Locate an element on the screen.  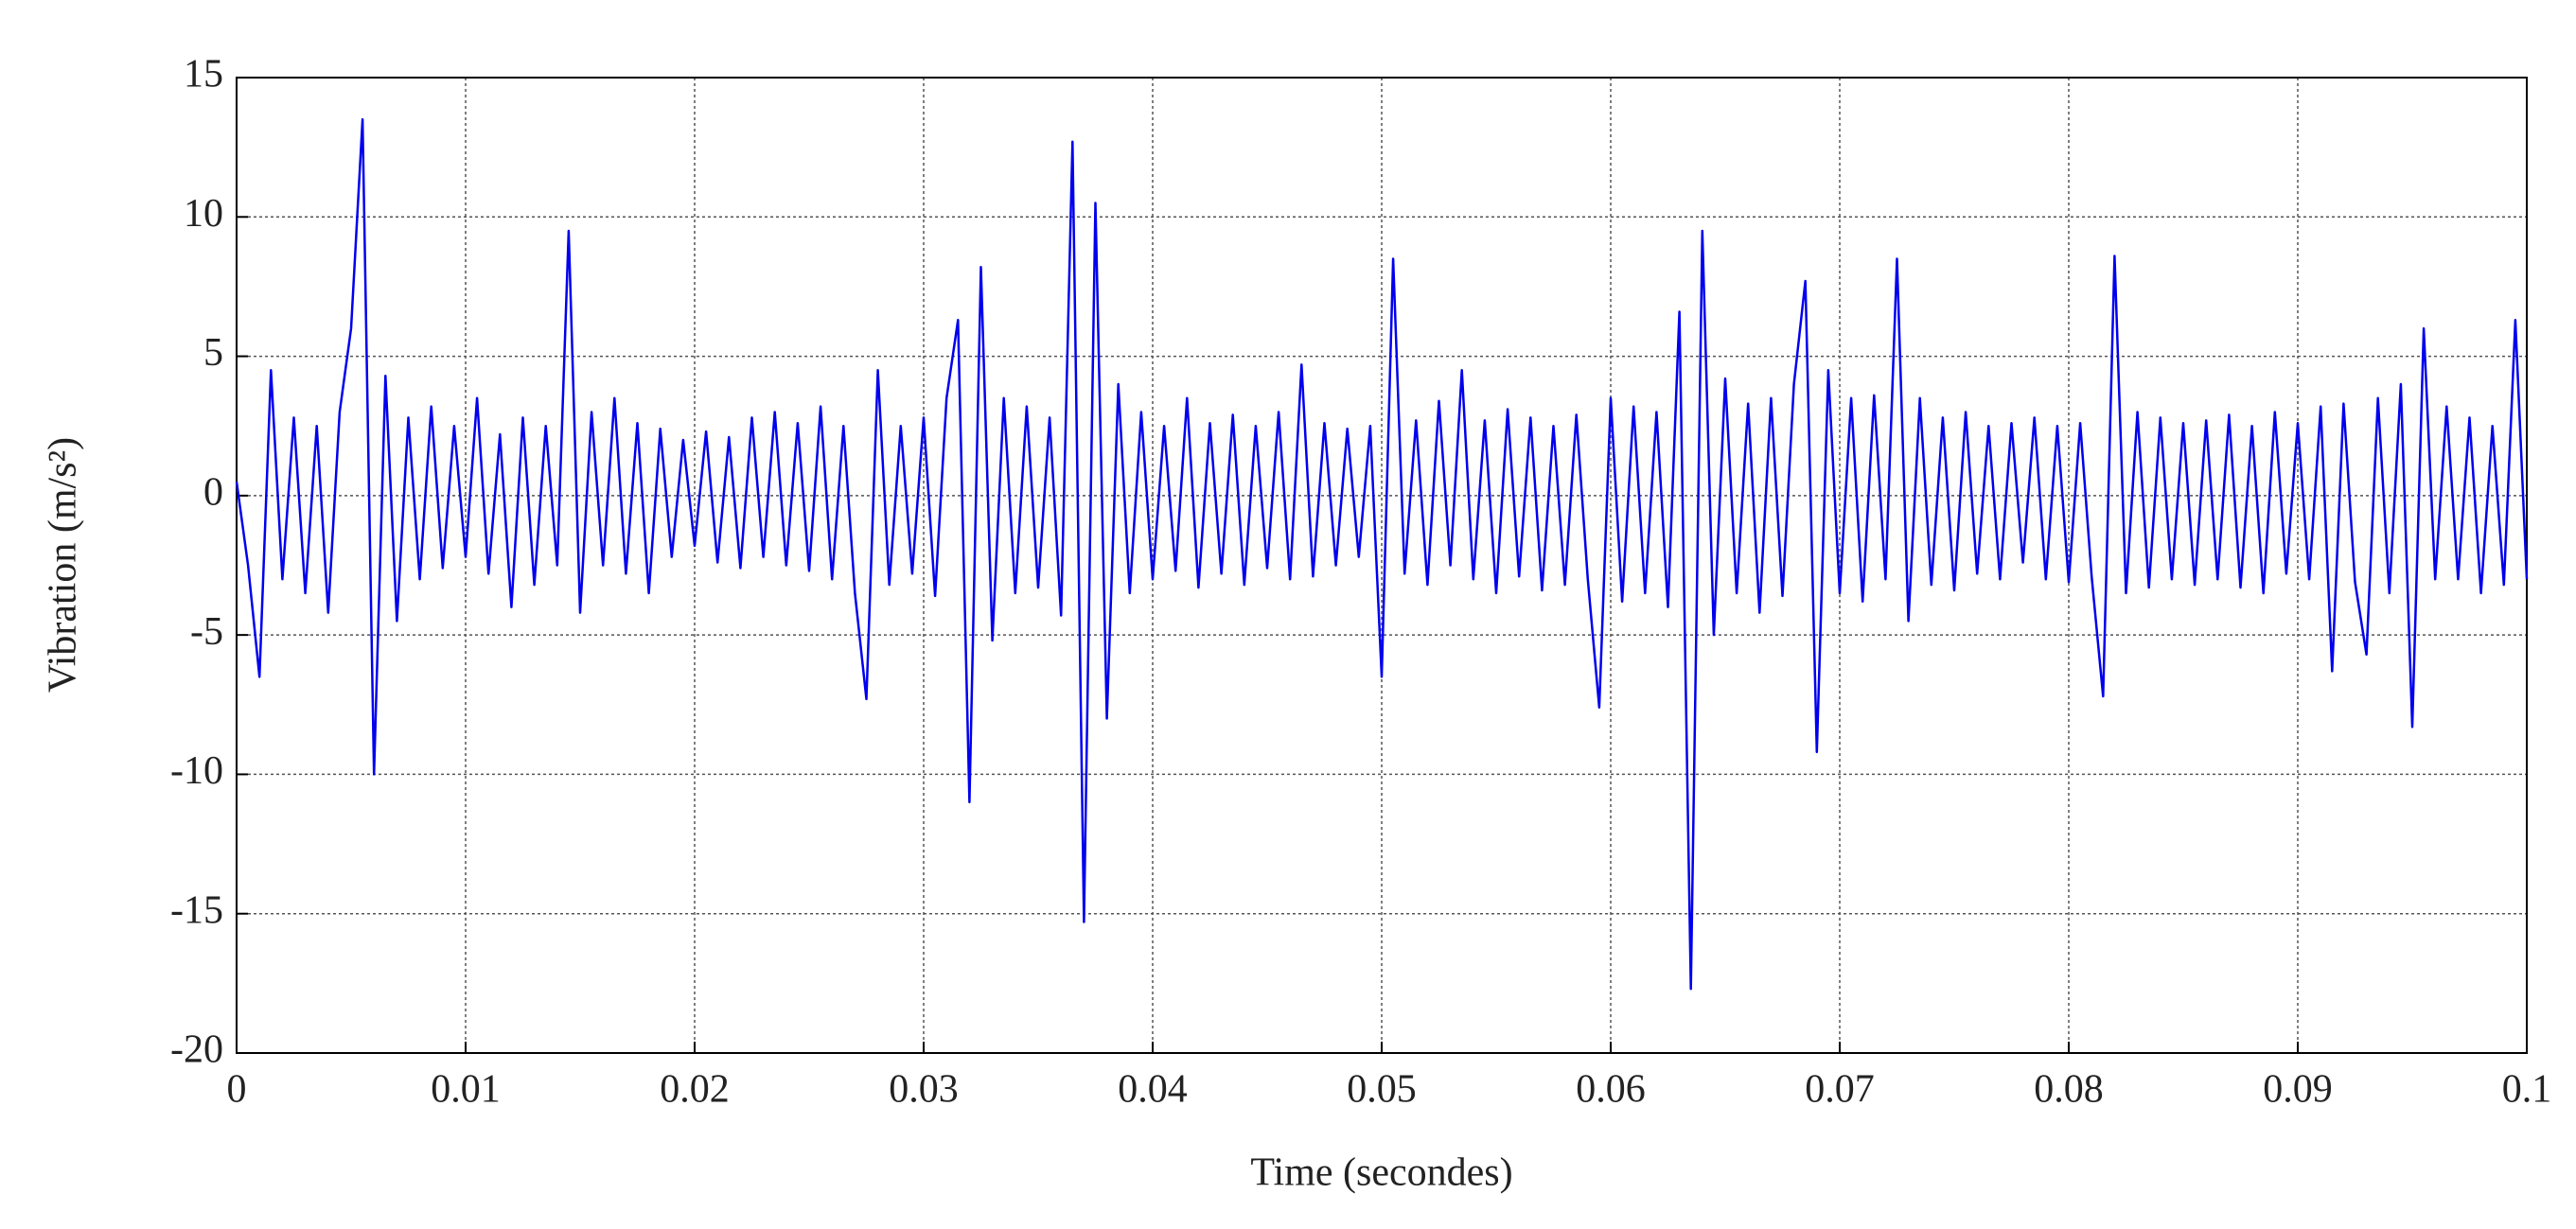
x-tick-label: 0.06 is located at coordinates (1611, 1090).